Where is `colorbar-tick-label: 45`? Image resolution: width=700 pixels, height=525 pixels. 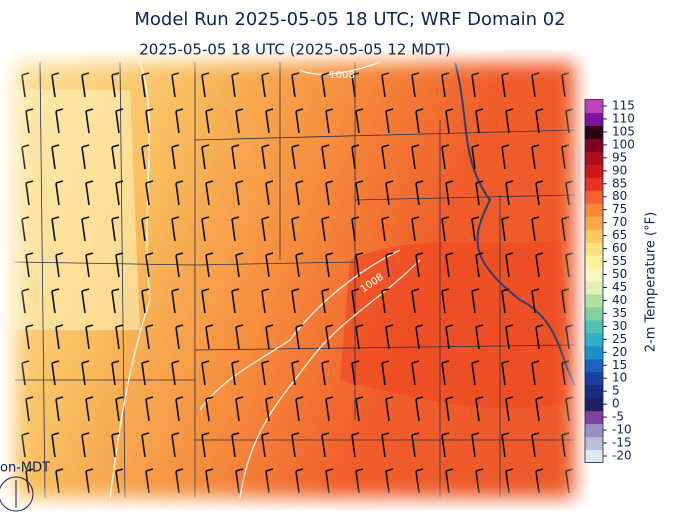
colorbar-tick-label: 45 is located at coordinates (619, 287).